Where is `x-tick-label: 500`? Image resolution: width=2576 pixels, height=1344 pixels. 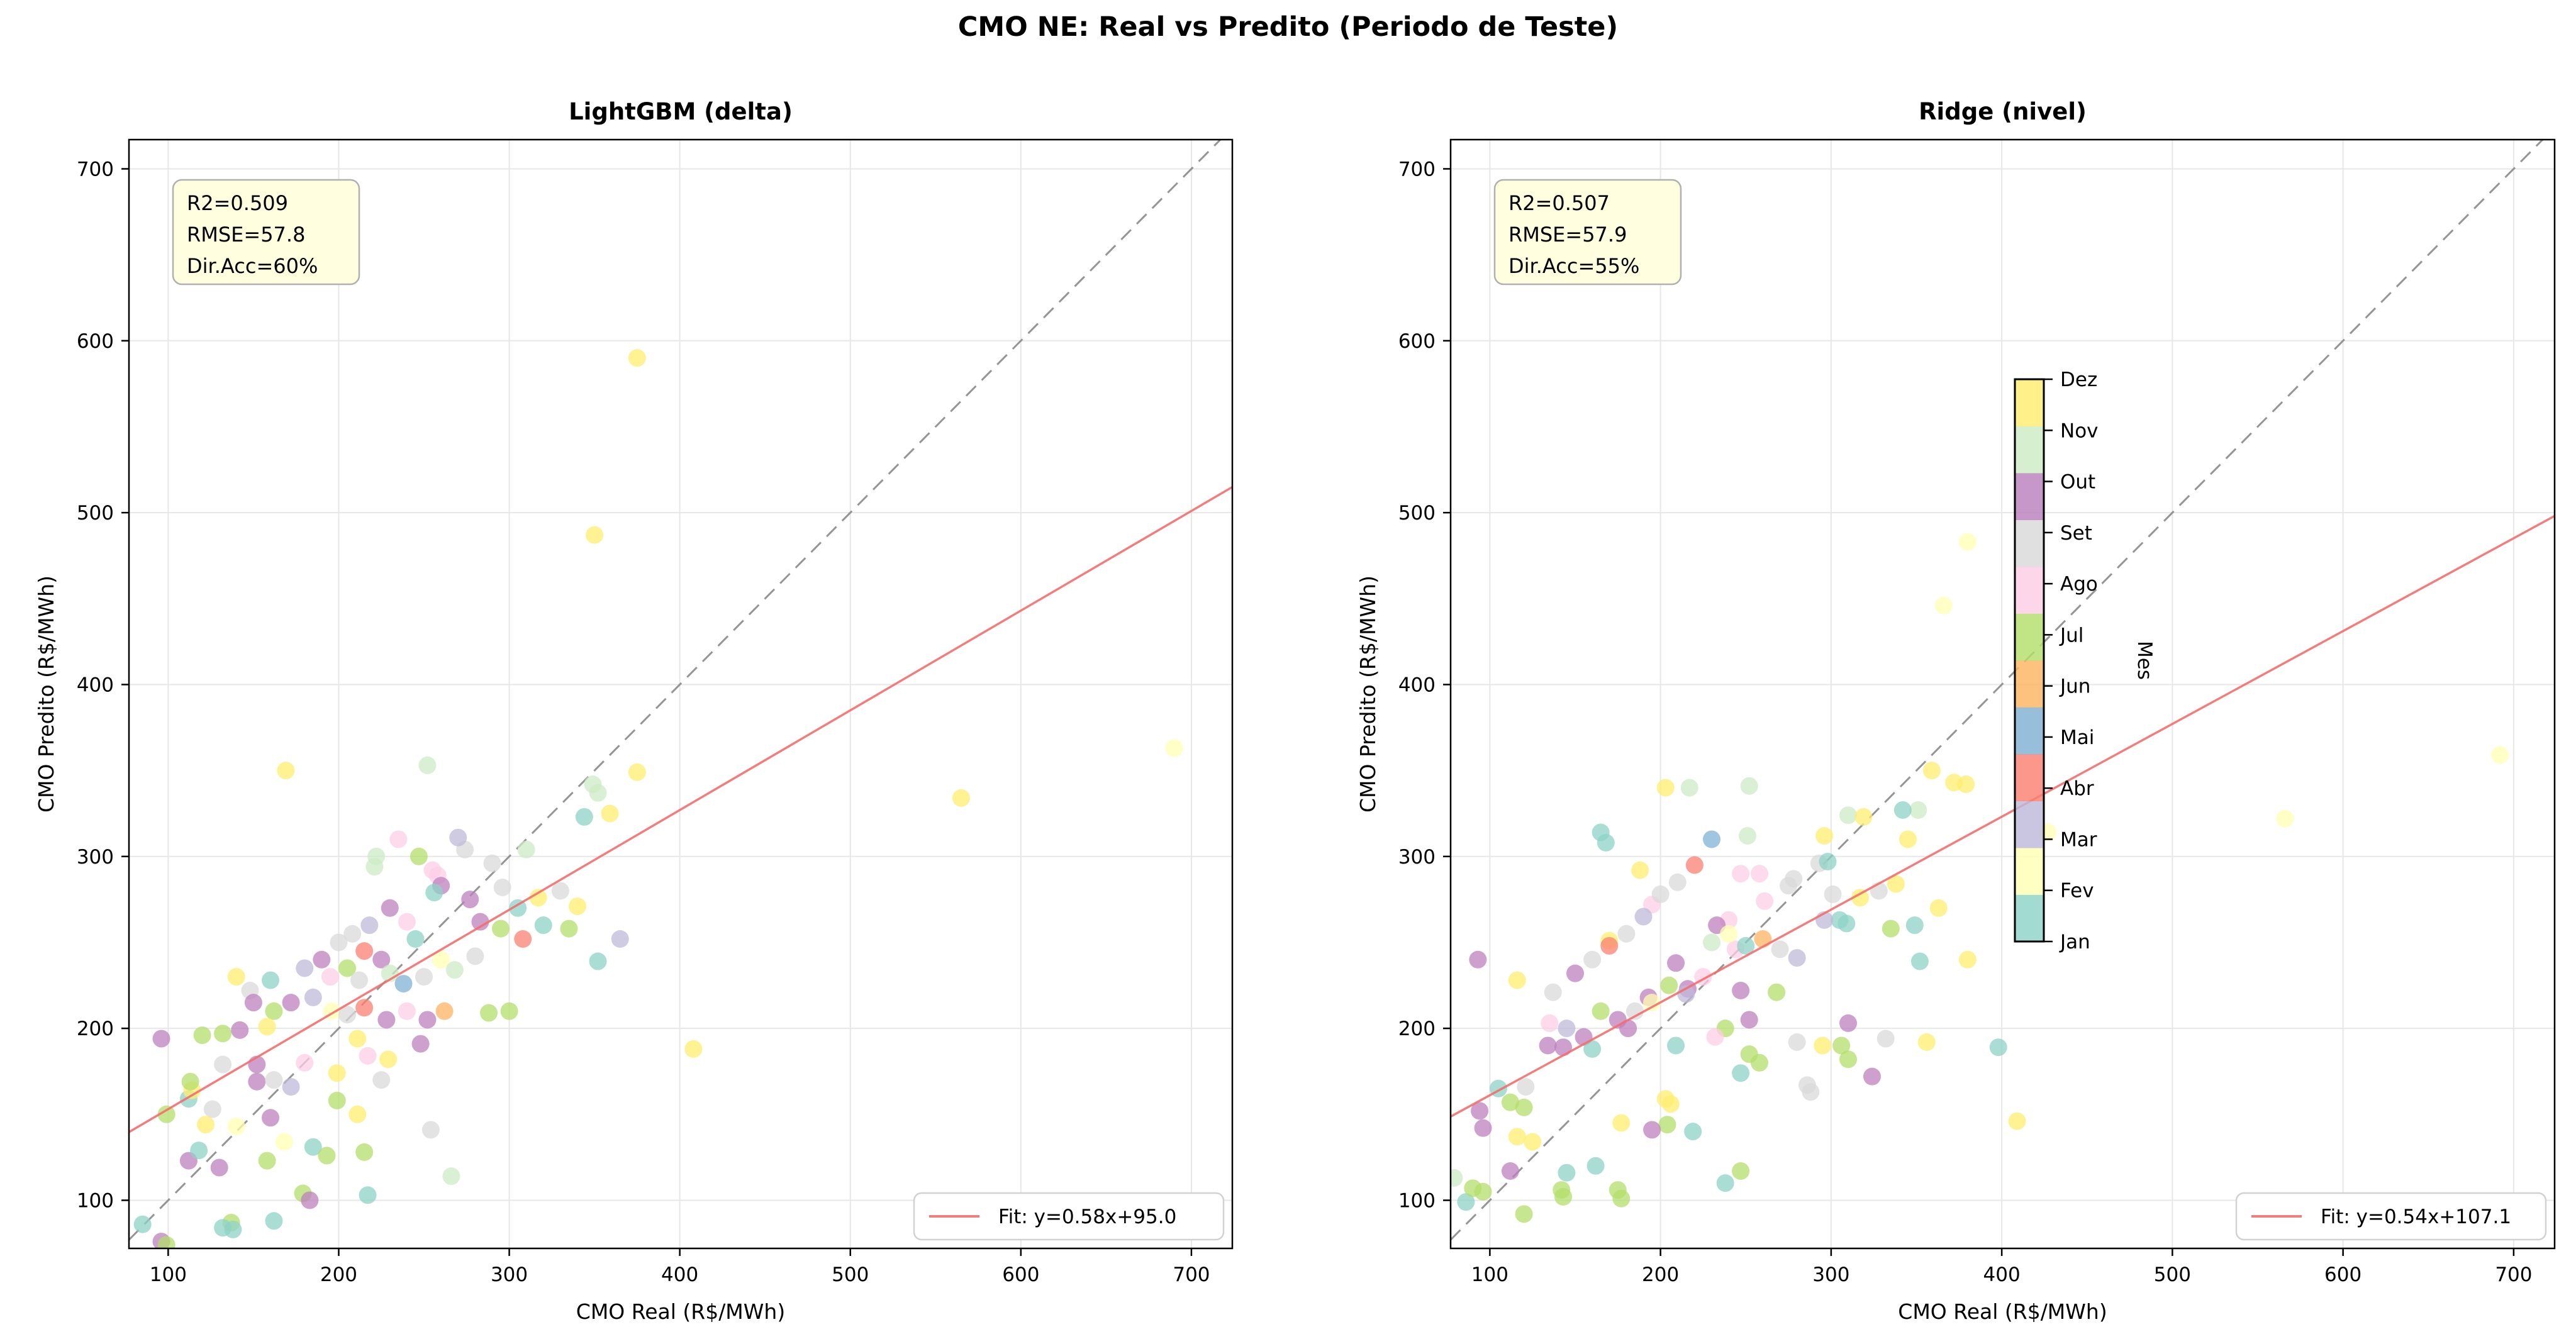 x-tick-label: 500 is located at coordinates (850, 1274).